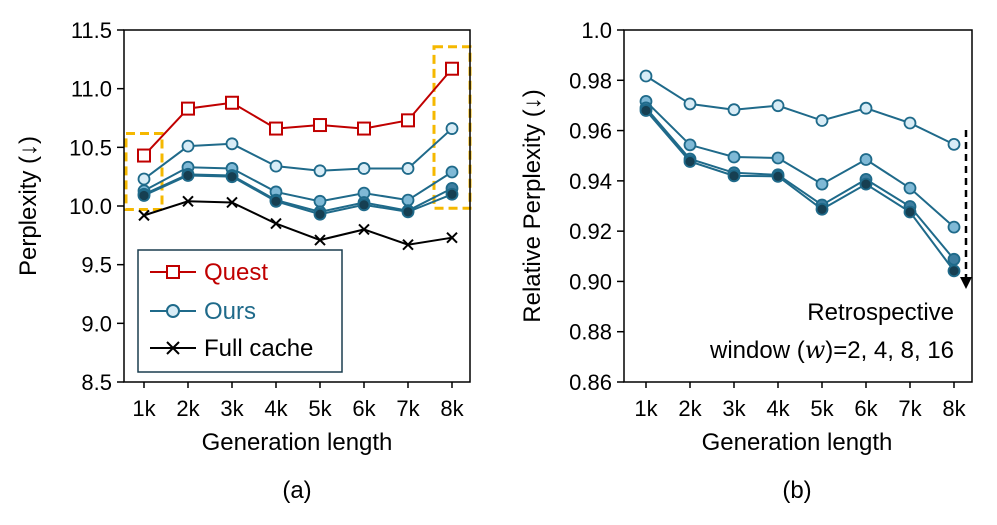 Image resolution: width=997 pixels, height=525 pixels. What do you see at coordinates (452, 408) in the screenshot?
I see `x-tick-label-a: 8k` at bounding box center [452, 408].